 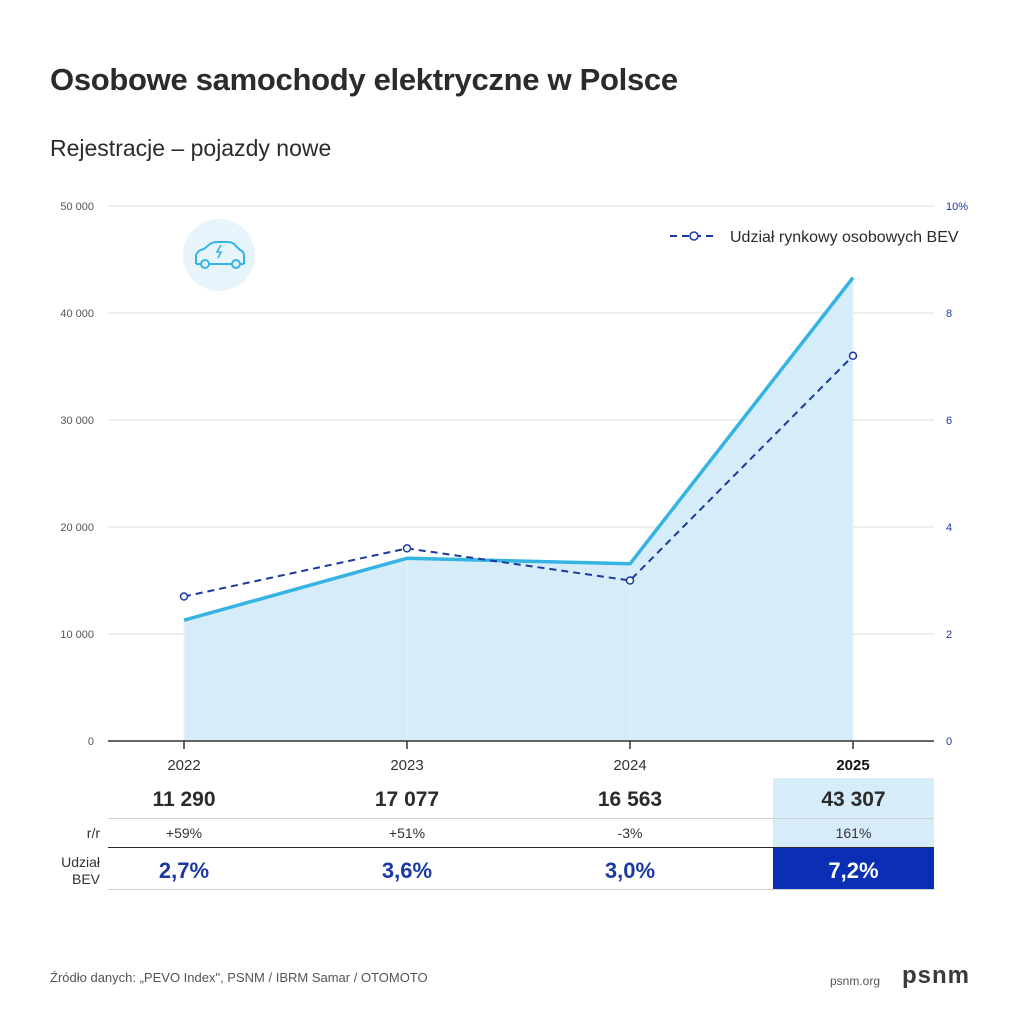 I want to click on left-tick-label: 10 000, so click(x=77, y=635).